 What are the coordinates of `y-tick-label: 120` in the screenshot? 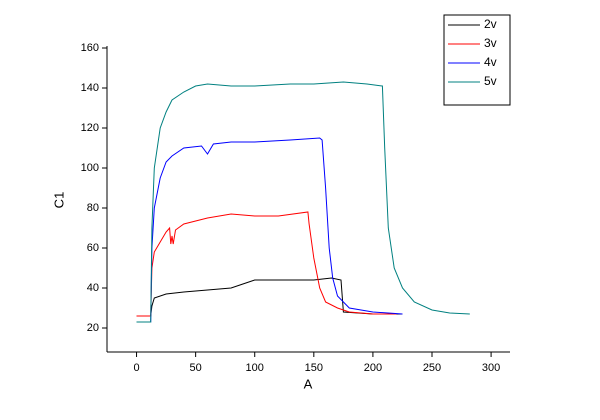 It's located at (90, 128).